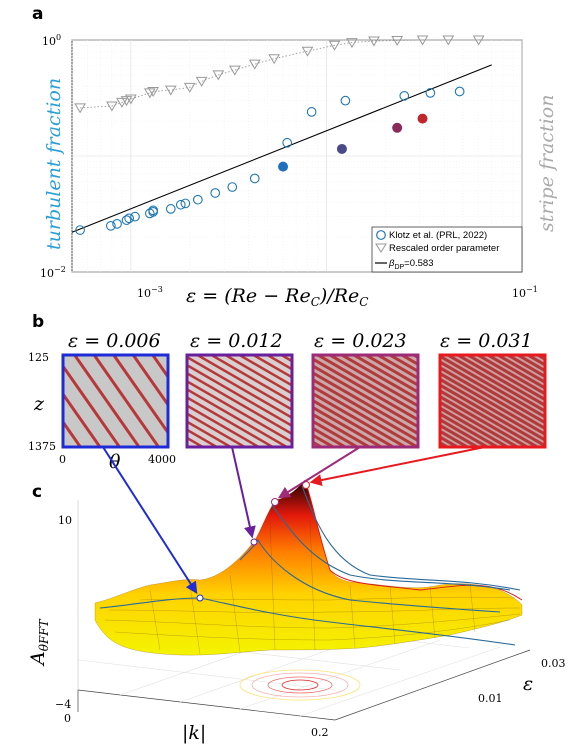 Image resolution: width=582 pixels, height=751 pixels. I want to click on c-eps-axis-label: ε, so click(528, 684).